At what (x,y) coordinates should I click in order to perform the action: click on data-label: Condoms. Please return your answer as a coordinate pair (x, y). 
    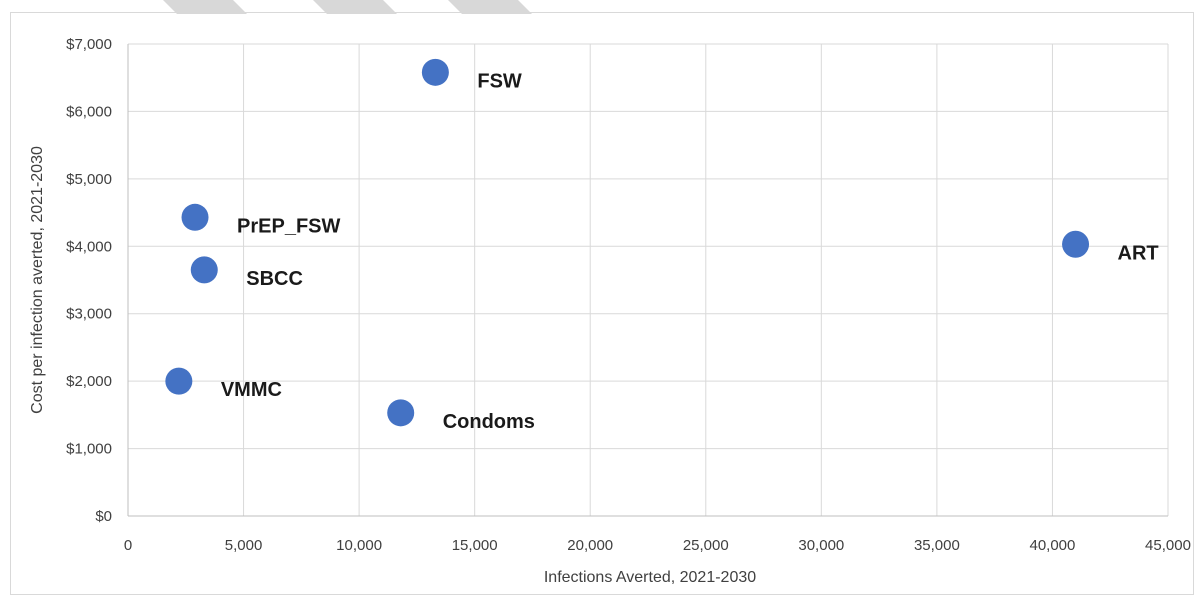
    Looking at the image, I should click on (489, 422).